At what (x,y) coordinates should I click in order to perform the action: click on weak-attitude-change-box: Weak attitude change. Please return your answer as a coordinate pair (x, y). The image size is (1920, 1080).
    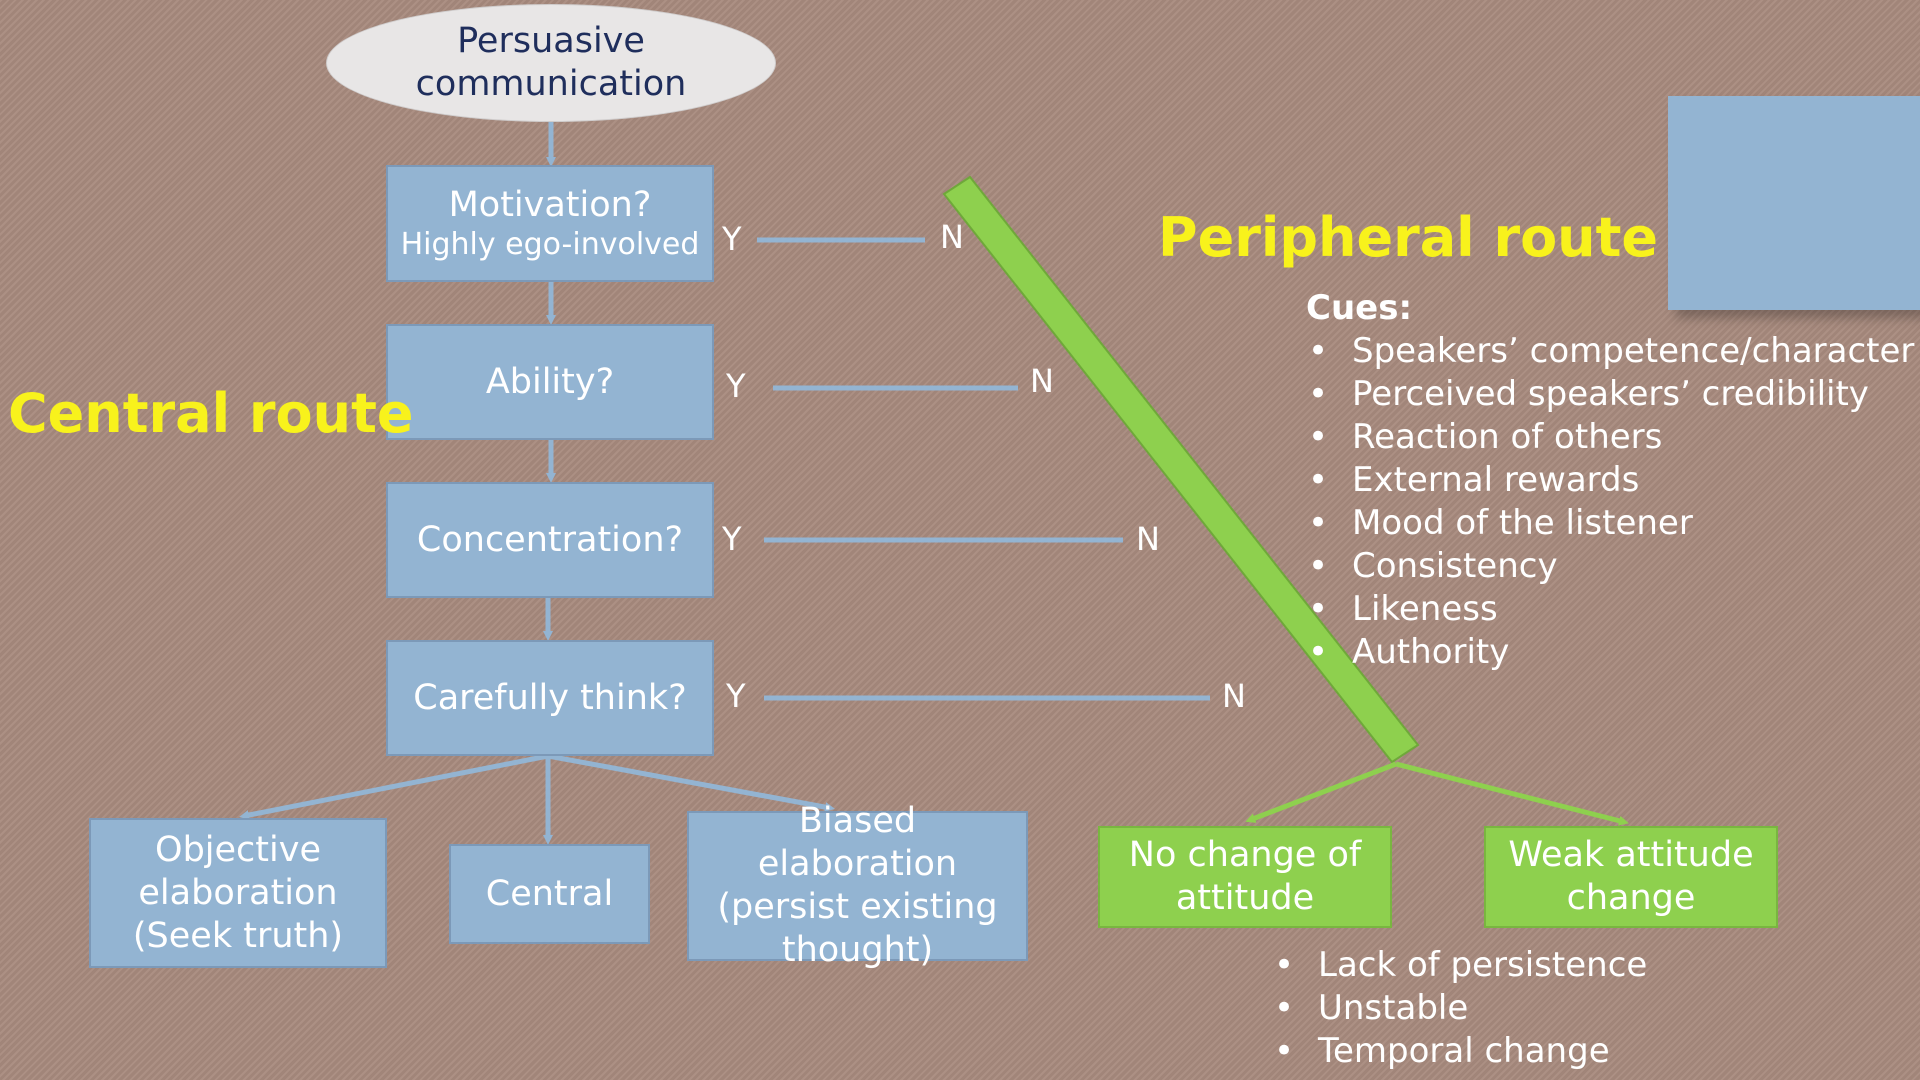
    Looking at the image, I should click on (1631, 877).